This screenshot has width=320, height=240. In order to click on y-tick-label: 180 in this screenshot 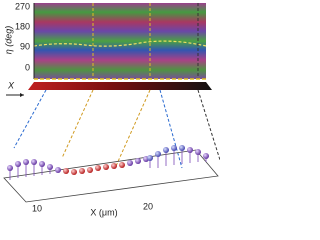, I will do `click(22, 26)`.